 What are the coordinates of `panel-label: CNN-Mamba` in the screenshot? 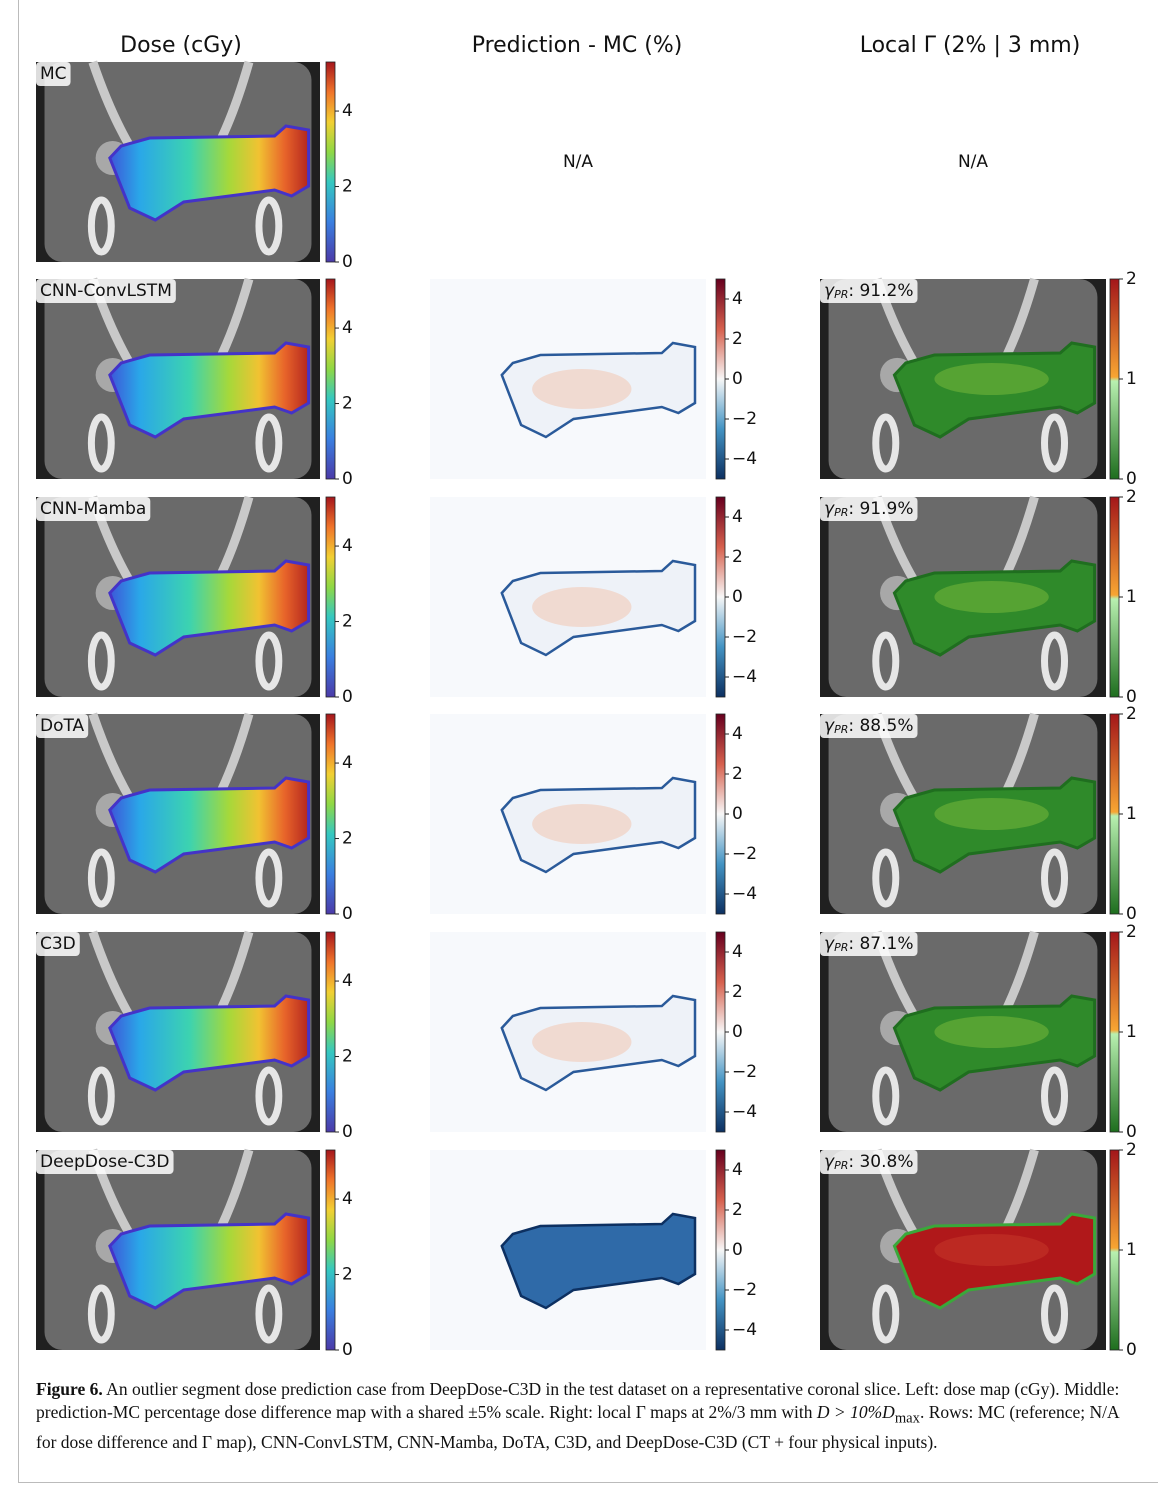 It's located at (93, 509).